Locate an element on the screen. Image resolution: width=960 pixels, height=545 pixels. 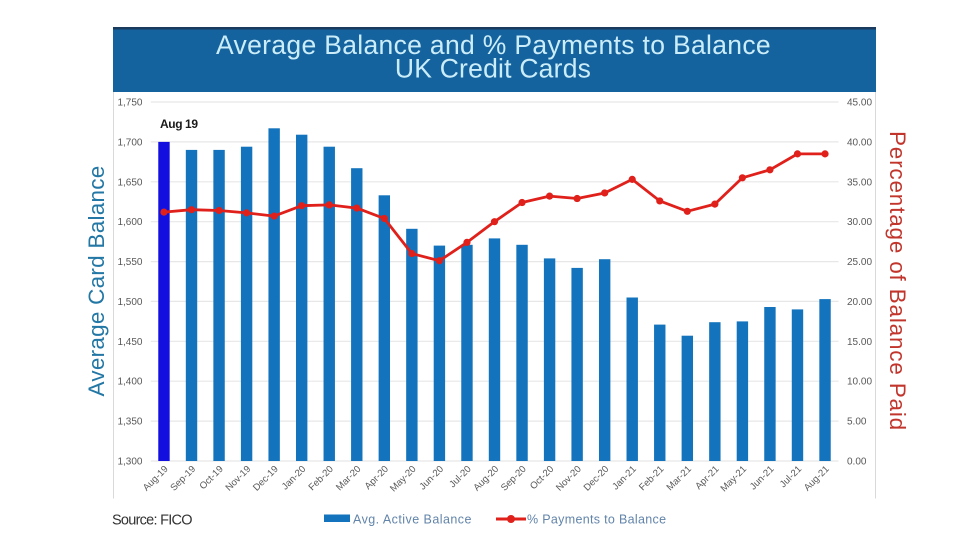
svg-text: 20.00 is located at coordinates (859, 302).